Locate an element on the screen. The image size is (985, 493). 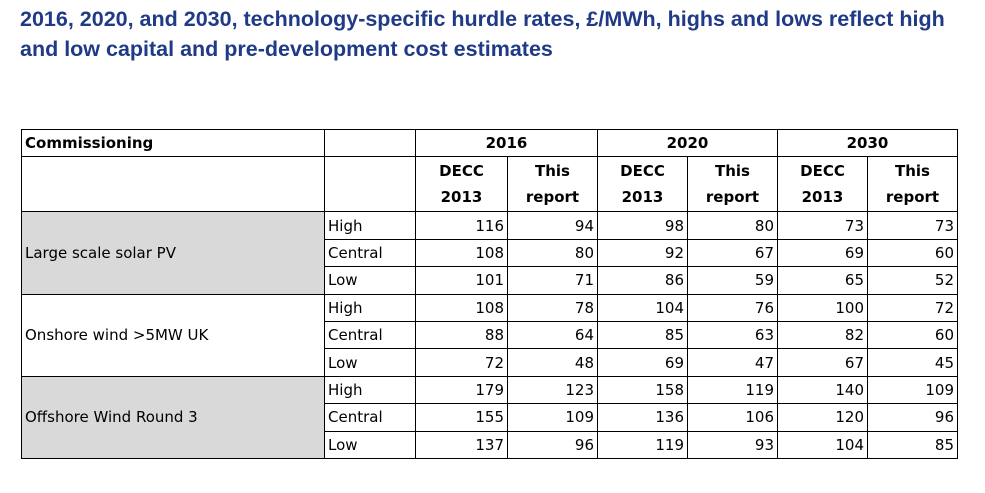
value-cell: 88 is located at coordinates (461, 335).